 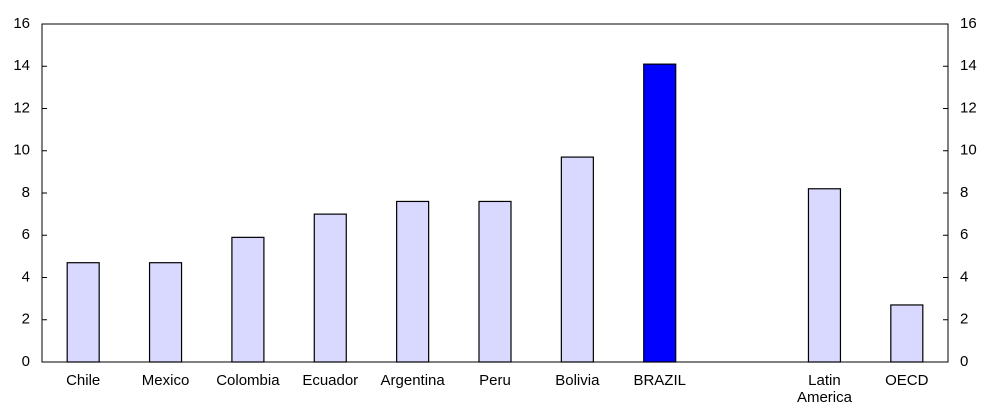 What do you see at coordinates (21, 65) in the screenshot?
I see `y-tick-label: 14` at bounding box center [21, 65].